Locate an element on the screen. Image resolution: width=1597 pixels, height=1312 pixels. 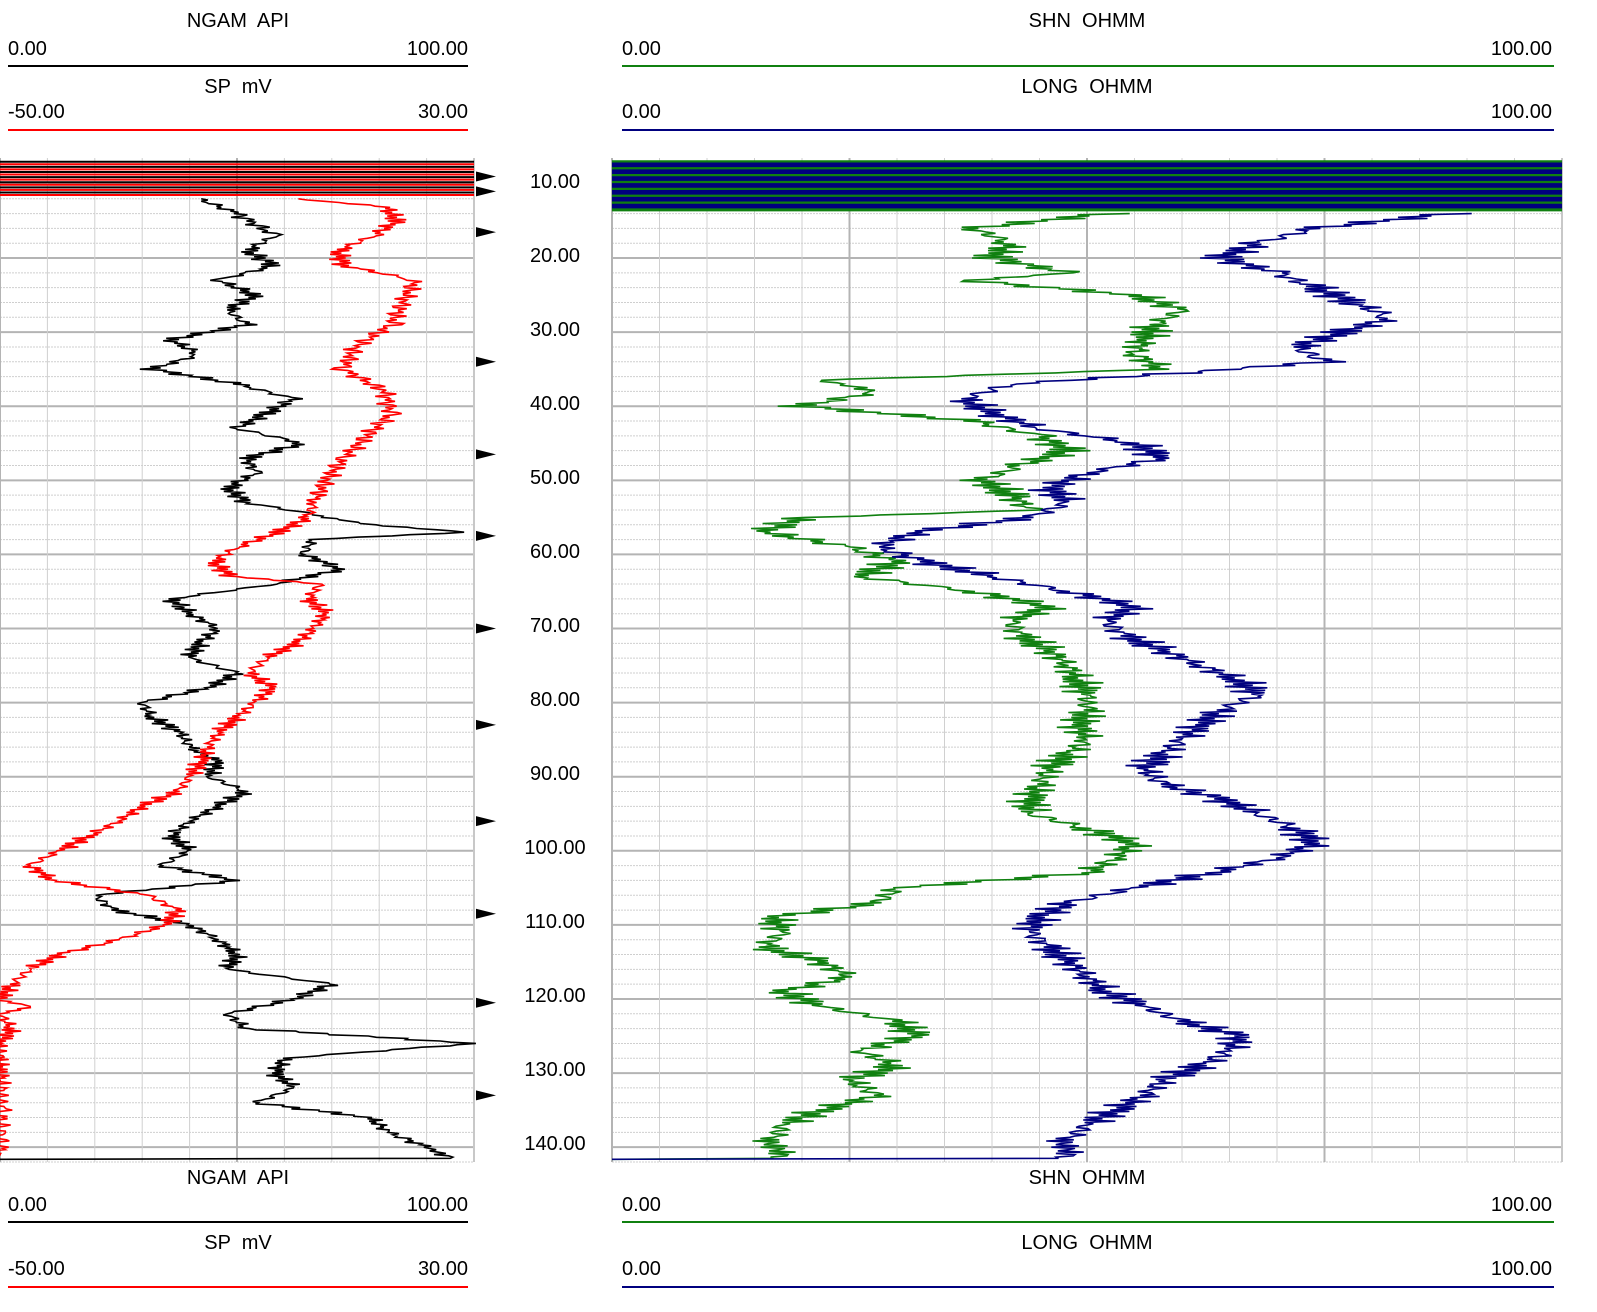
track1-curve1-max-bottom: 100.00 is located at coordinates (437, 1205).